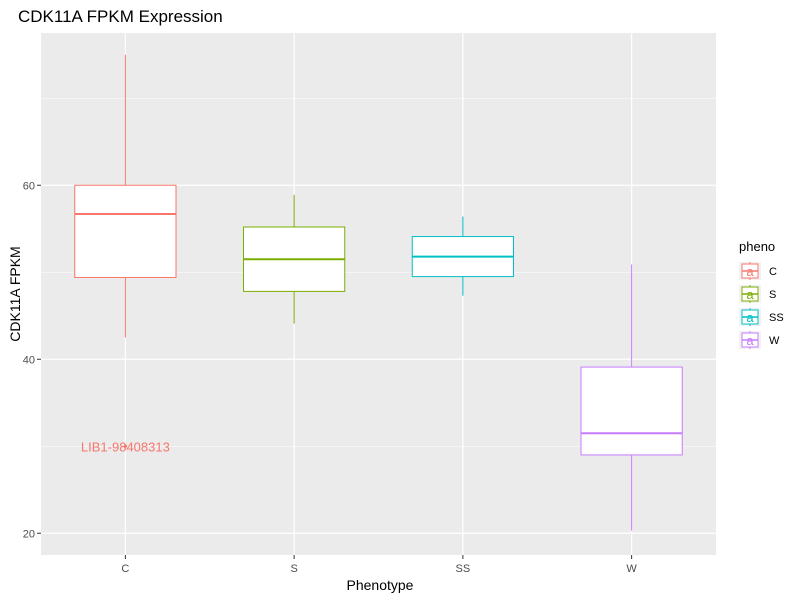 The height and width of the screenshot is (600, 800). What do you see at coordinates (294, 259) in the screenshot?
I see `box-S` at bounding box center [294, 259].